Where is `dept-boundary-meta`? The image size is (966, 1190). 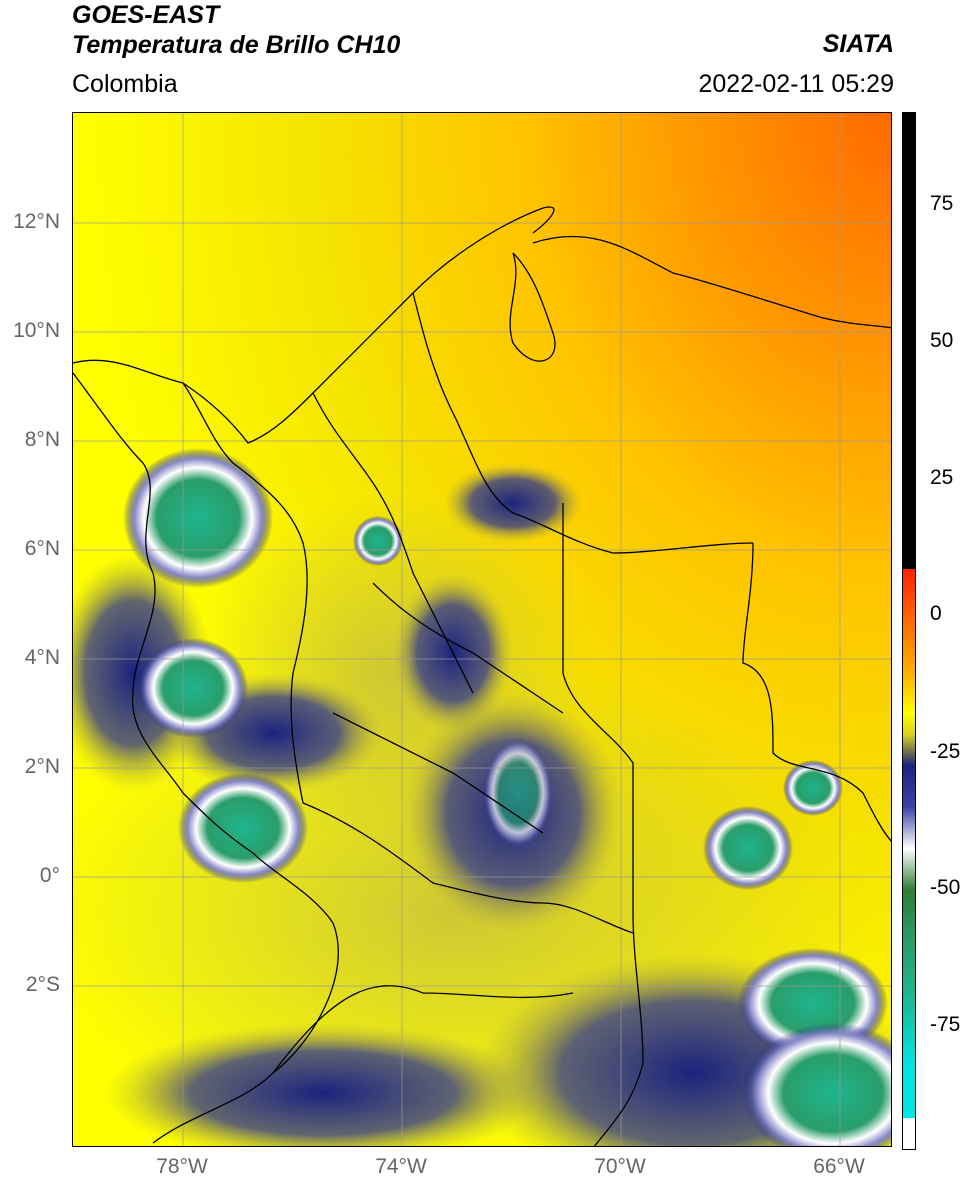 dept-boundary-meta is located at coordinates (468, 648).